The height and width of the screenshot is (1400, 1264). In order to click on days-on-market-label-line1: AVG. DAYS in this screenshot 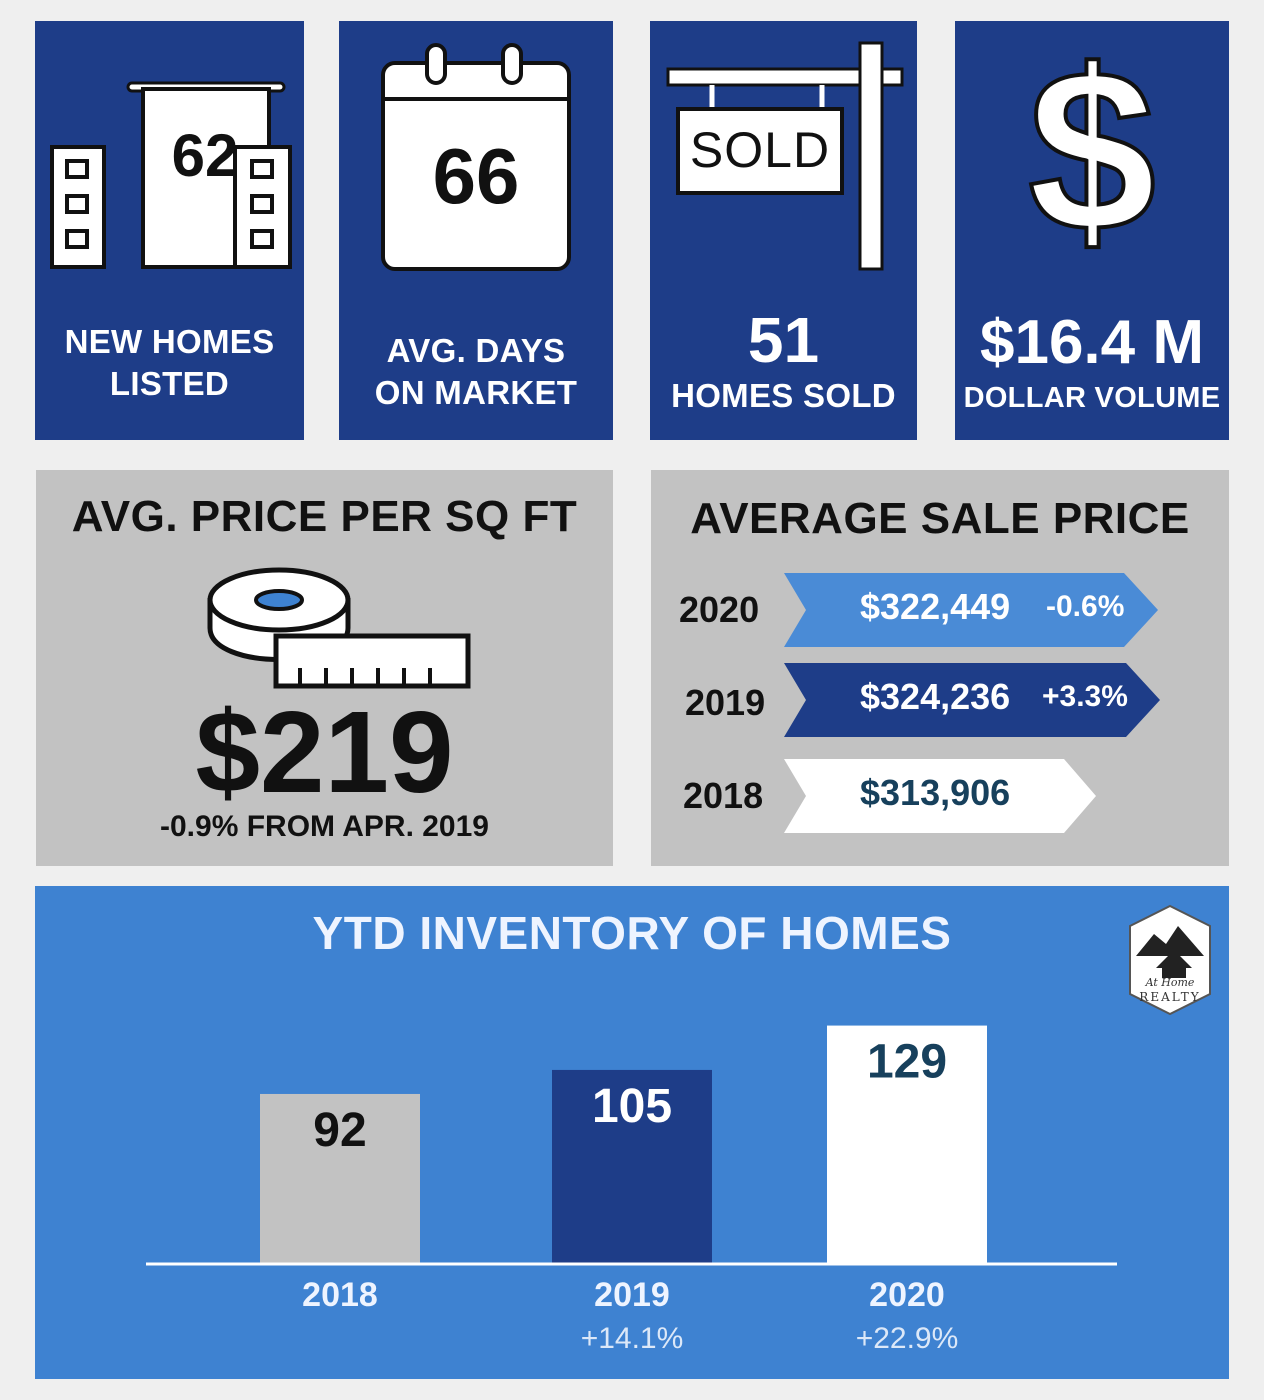, I will do `click(476, 350)`.